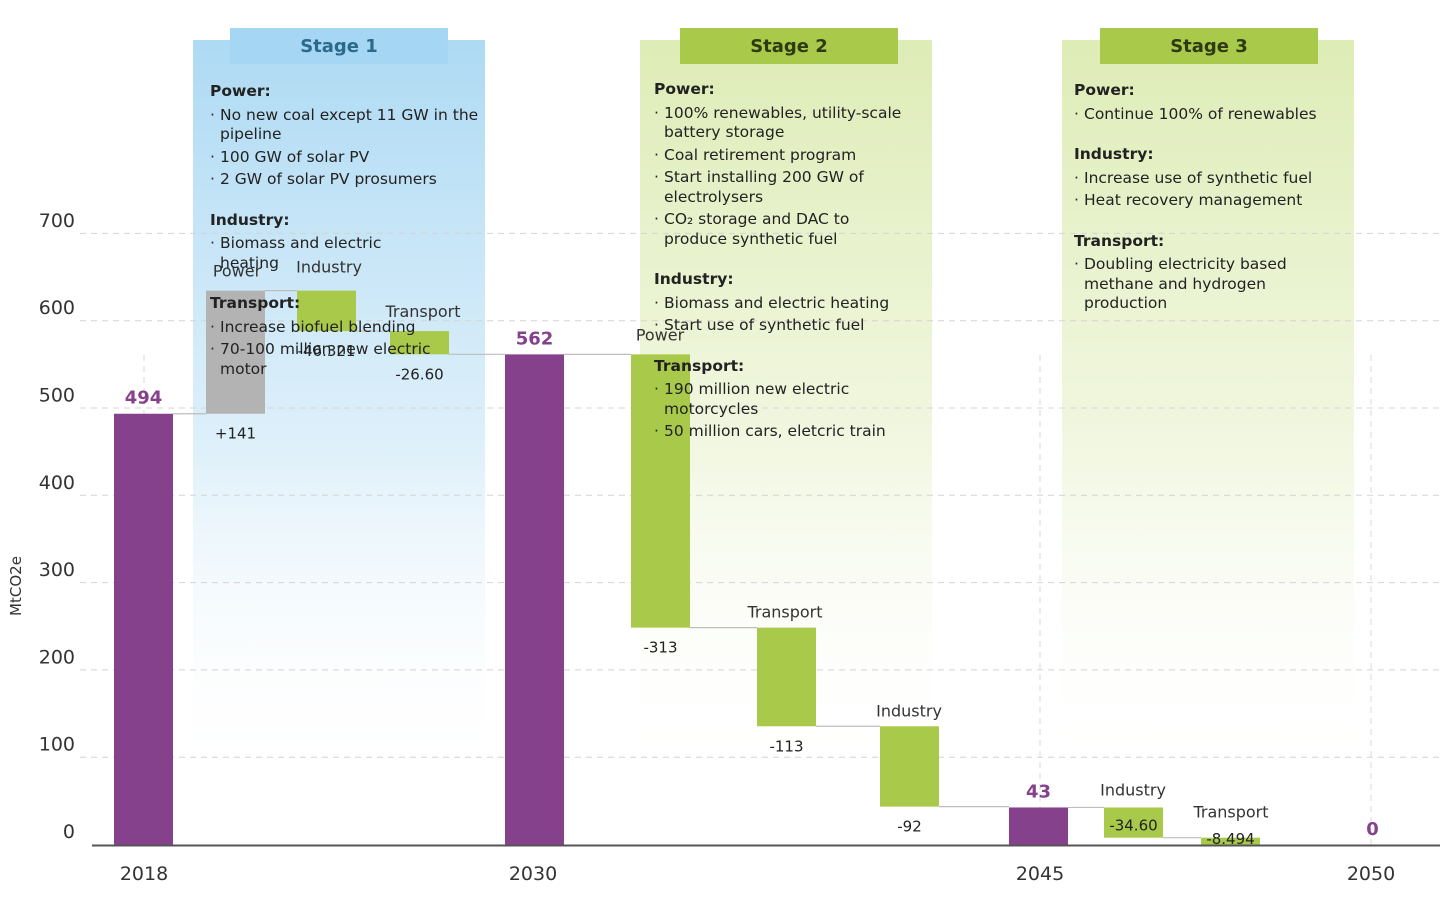 The height and width of the screenshot is (910, 1456). Describe the element at coordinates (16, 586) in the screenshot. I see `y-axis-label: MtCO2e` at that location.